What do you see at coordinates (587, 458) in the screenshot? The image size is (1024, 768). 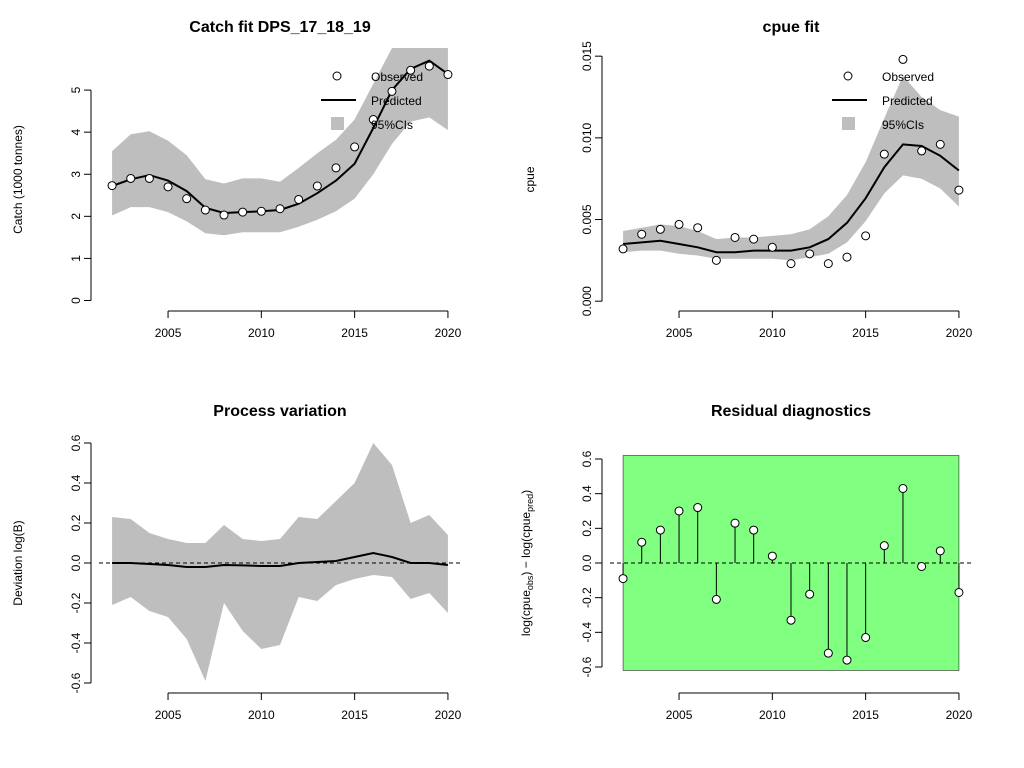 I see `y-tick-label: 0.6` at bounding box center [587, 458].